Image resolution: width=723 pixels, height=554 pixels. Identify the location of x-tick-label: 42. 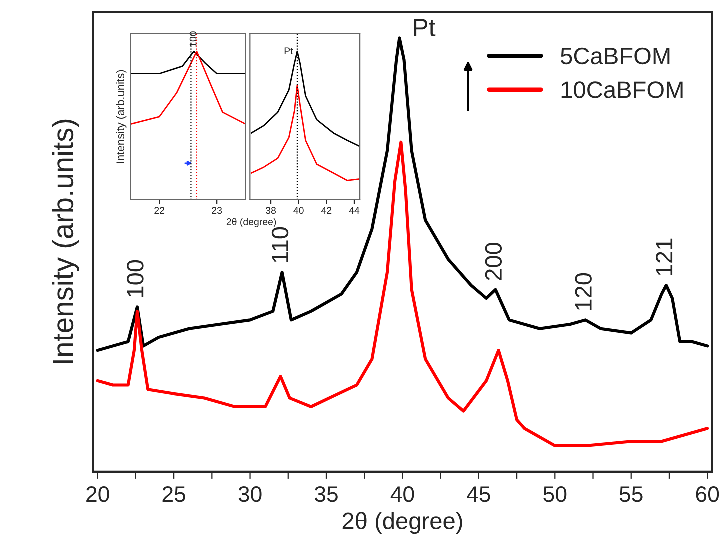
(326, 210).